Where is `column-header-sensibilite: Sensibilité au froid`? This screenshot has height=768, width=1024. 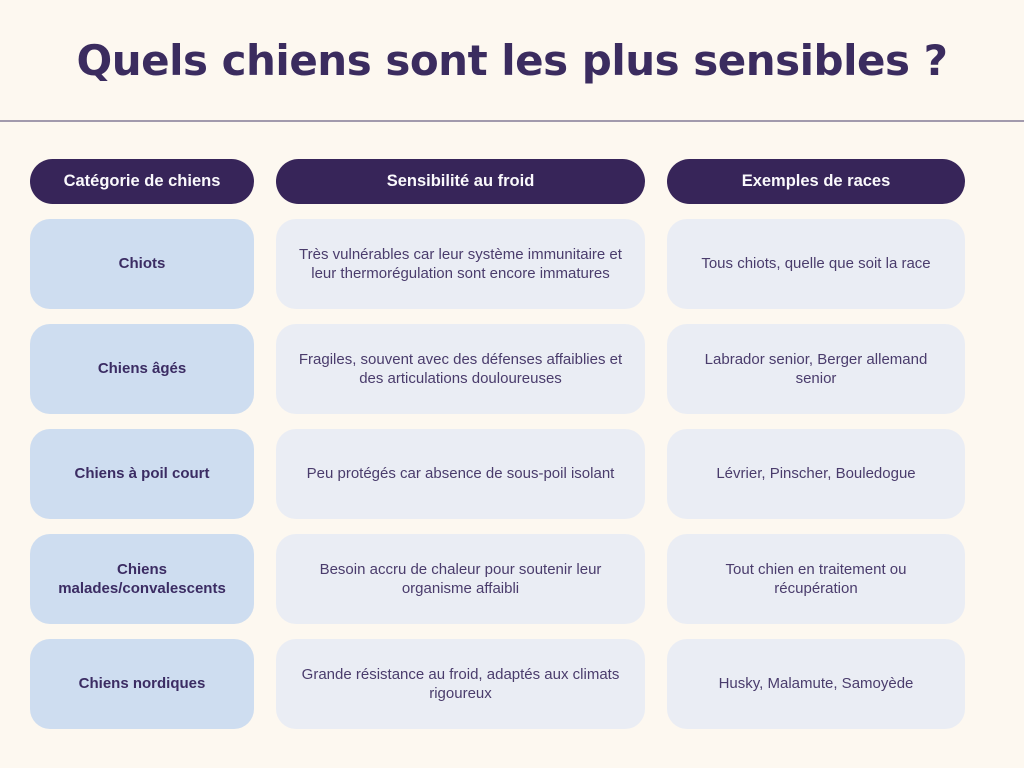
column-header-sensibilite: Sensibilité au froid is located at coordinates (460, 181).